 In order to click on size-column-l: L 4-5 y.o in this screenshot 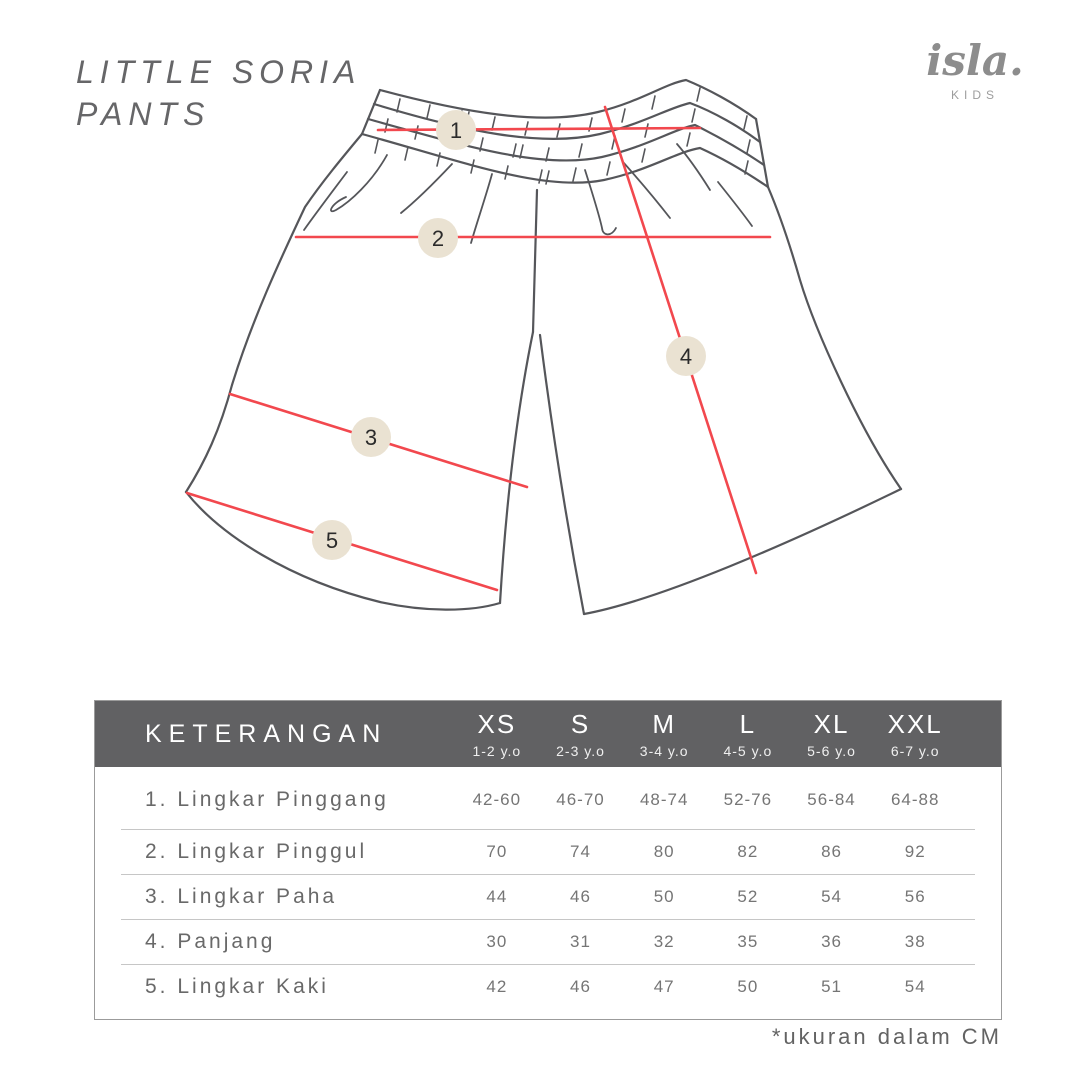, I will do `click(748, 734)`.